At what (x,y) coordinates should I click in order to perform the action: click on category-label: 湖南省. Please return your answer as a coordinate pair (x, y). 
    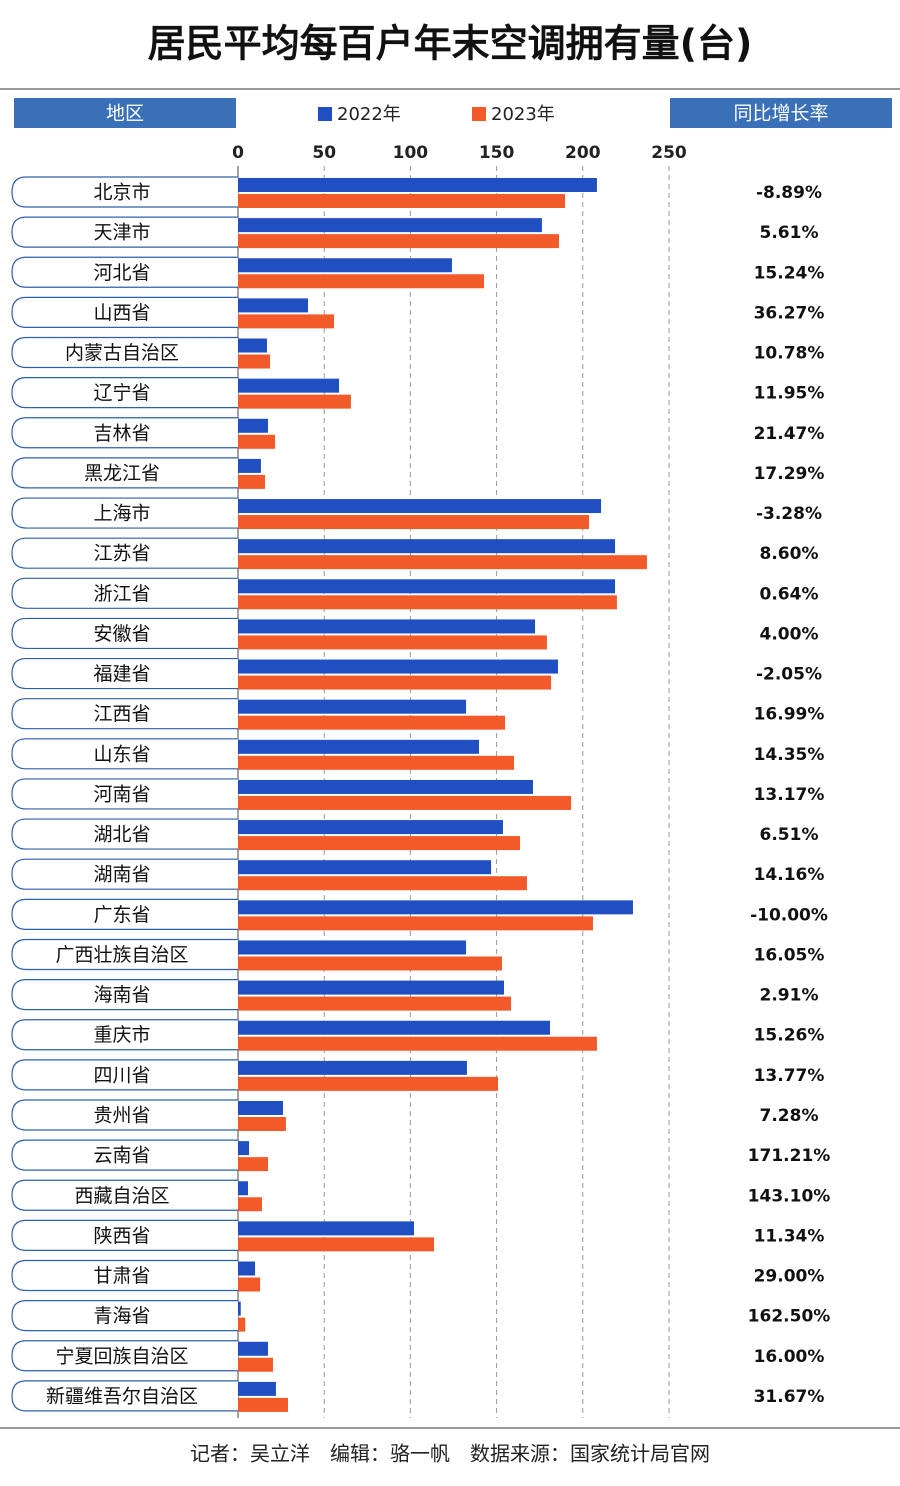
    Looking at the image, I should click on (121, 875).